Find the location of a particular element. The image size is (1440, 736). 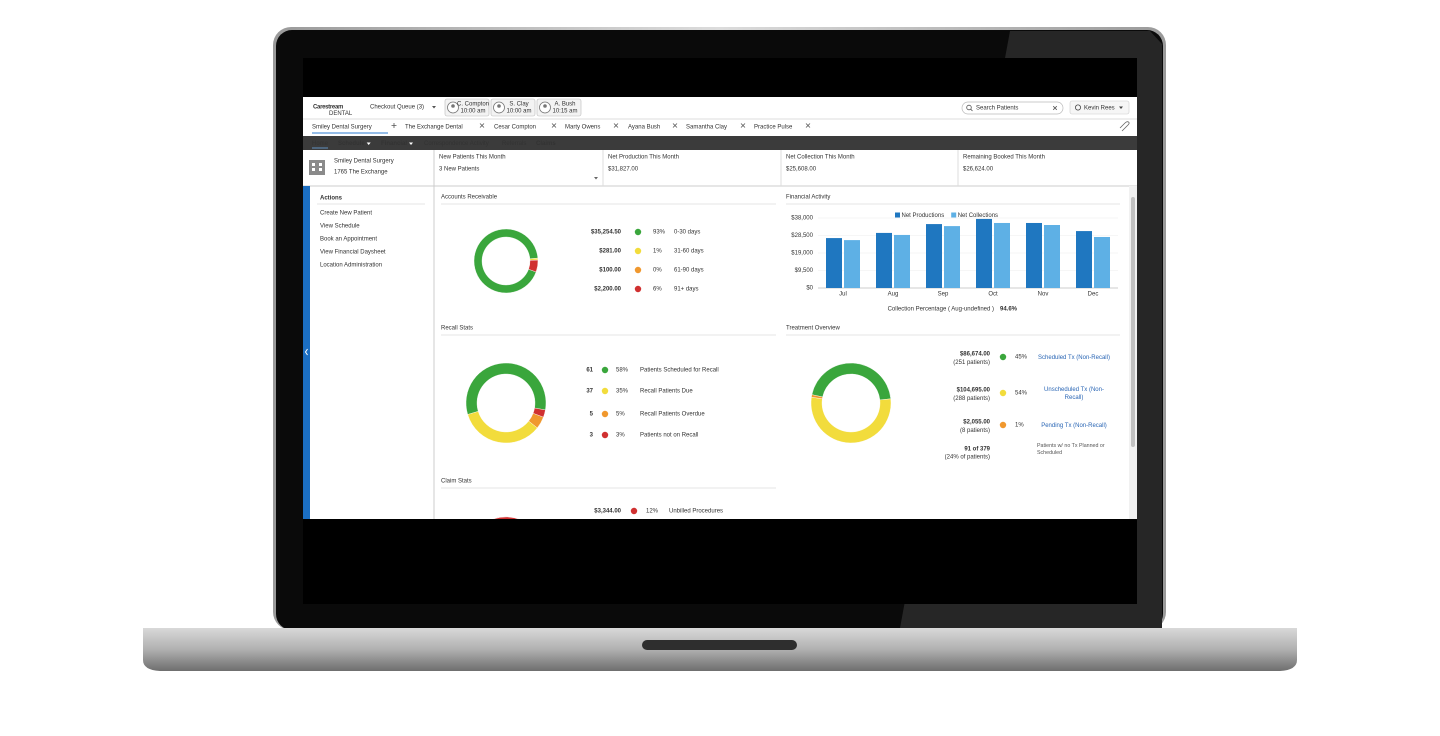

row-label: Pending Tx (Non-Recall) is located at coordinates (1074, 426).